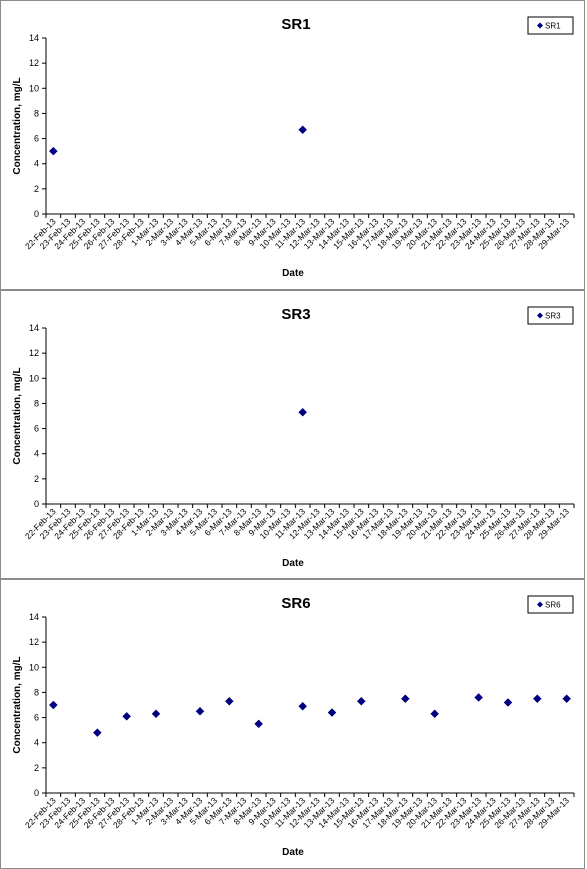  What do you see at coordinates (553, 605) in the screenshot?
I see `legend-label: SR6` at bounding box center [553, 605].